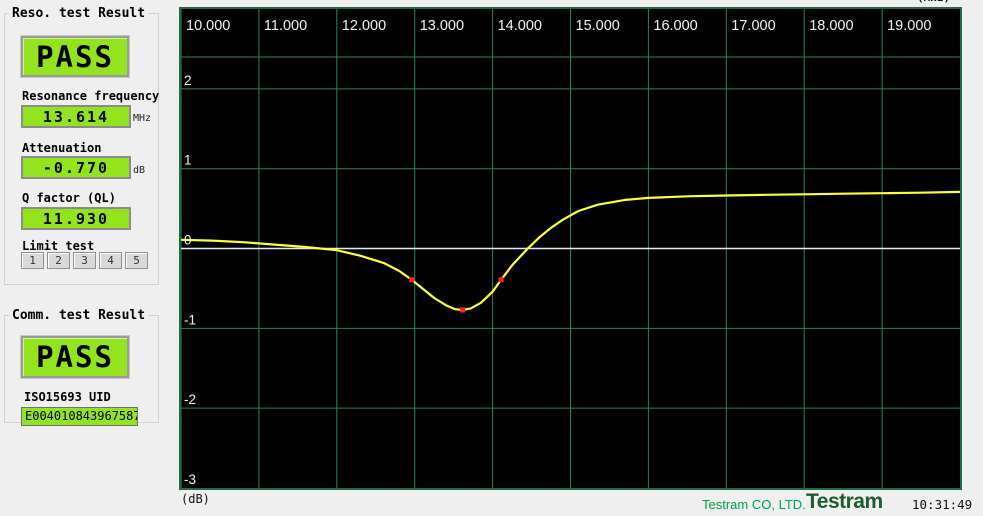  Describe the element at coordinates (79, 416) in the screenshot. I see `iso15693-uid-value: E004010843967587` at that location.